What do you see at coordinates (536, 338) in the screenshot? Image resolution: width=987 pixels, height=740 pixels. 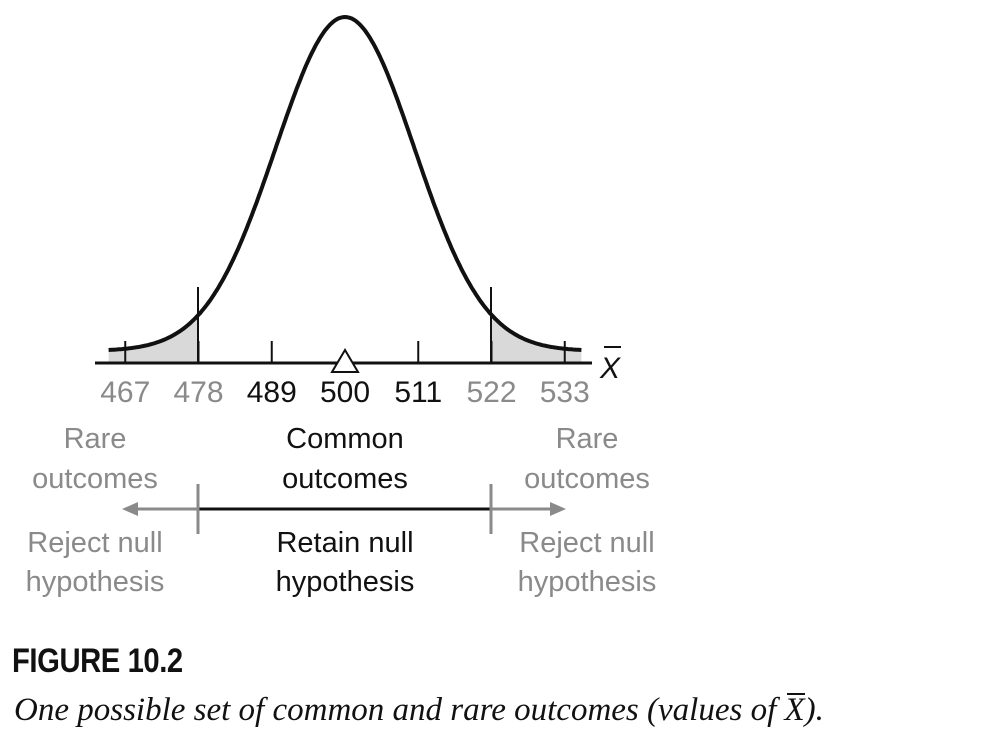 I see `right-rejection-region` at bounding box center [536, 338].